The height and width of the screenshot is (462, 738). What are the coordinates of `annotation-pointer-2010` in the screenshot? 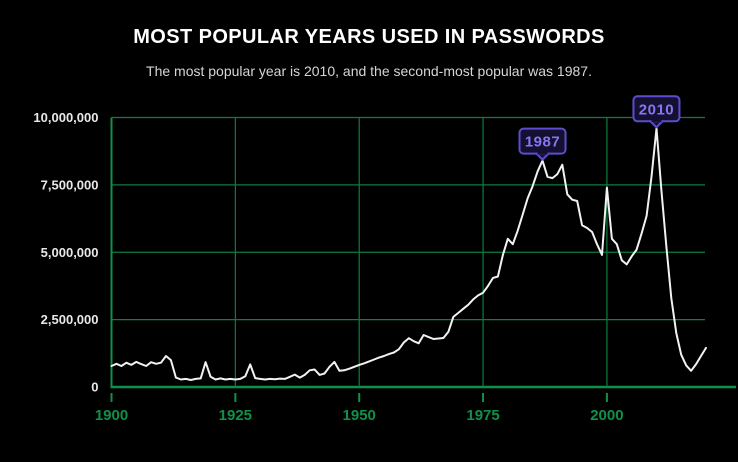 It's located at (656, 124).